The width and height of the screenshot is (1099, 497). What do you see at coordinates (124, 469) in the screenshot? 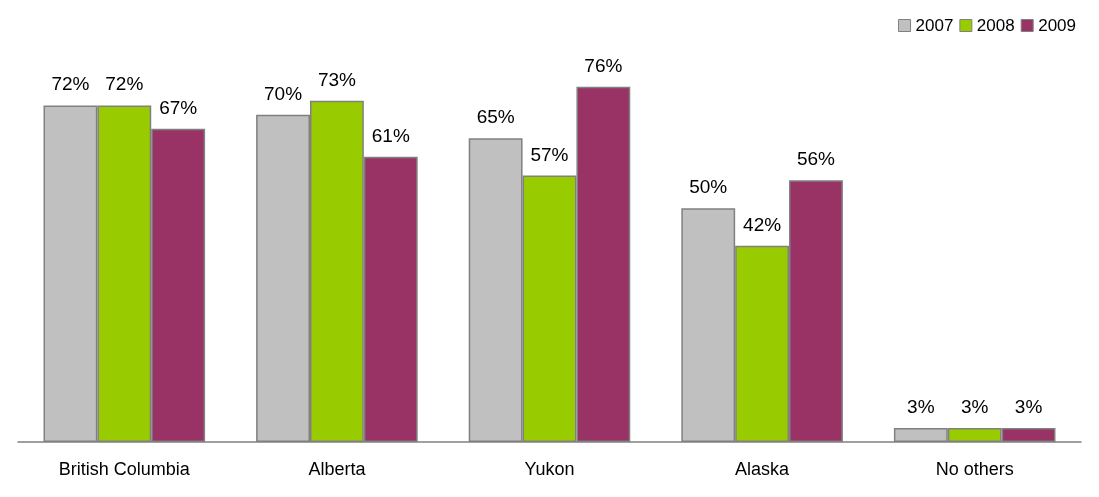
I see `x-tick-label: British Columbia` at bounding box center [124, 469].